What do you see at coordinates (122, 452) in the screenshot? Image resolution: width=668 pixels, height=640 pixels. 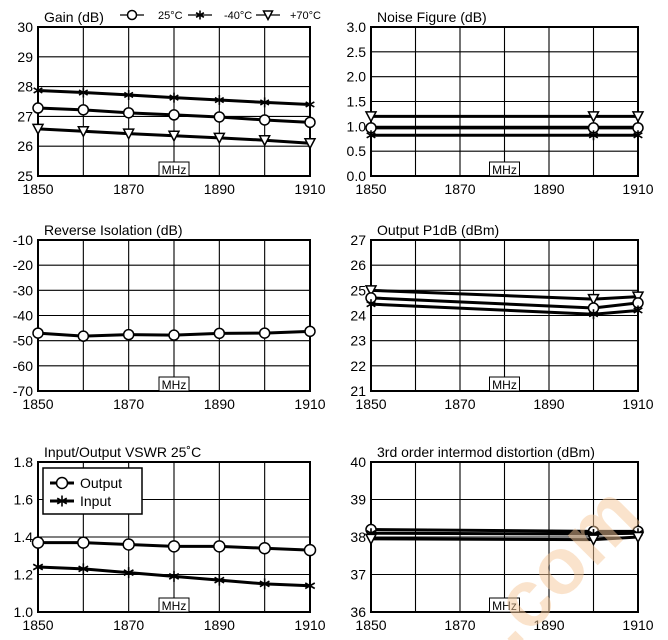 I see `chart-title: Input/Output VSWR 25˚C` at bounding box center [122, 452].